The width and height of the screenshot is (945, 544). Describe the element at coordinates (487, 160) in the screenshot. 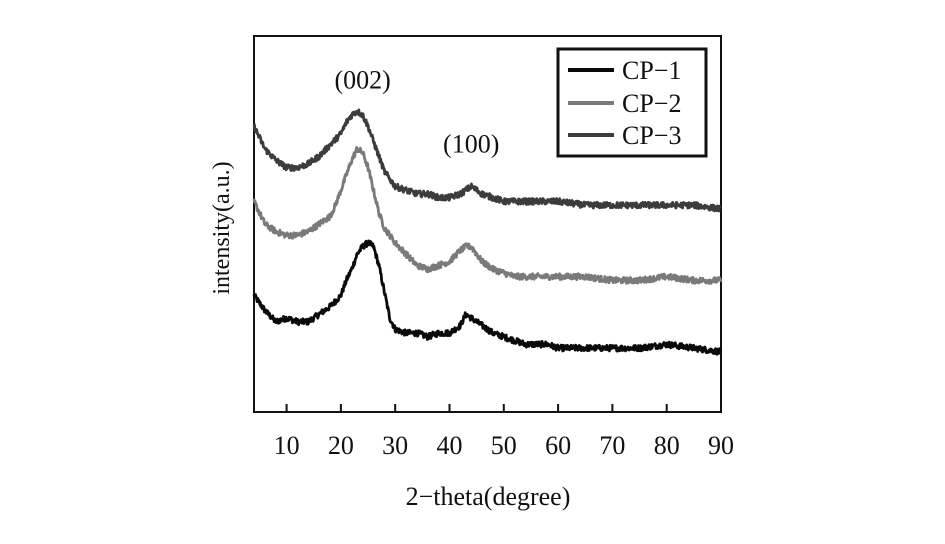

I see `series-line-cp3` at that location.